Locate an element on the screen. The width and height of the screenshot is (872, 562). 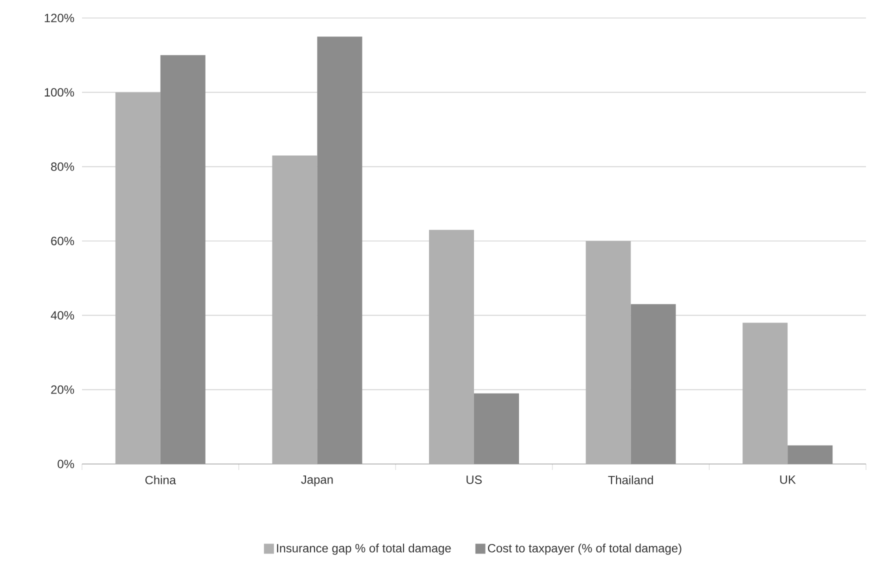
y-tick-label: 20% is located at coordinates (62, 389).